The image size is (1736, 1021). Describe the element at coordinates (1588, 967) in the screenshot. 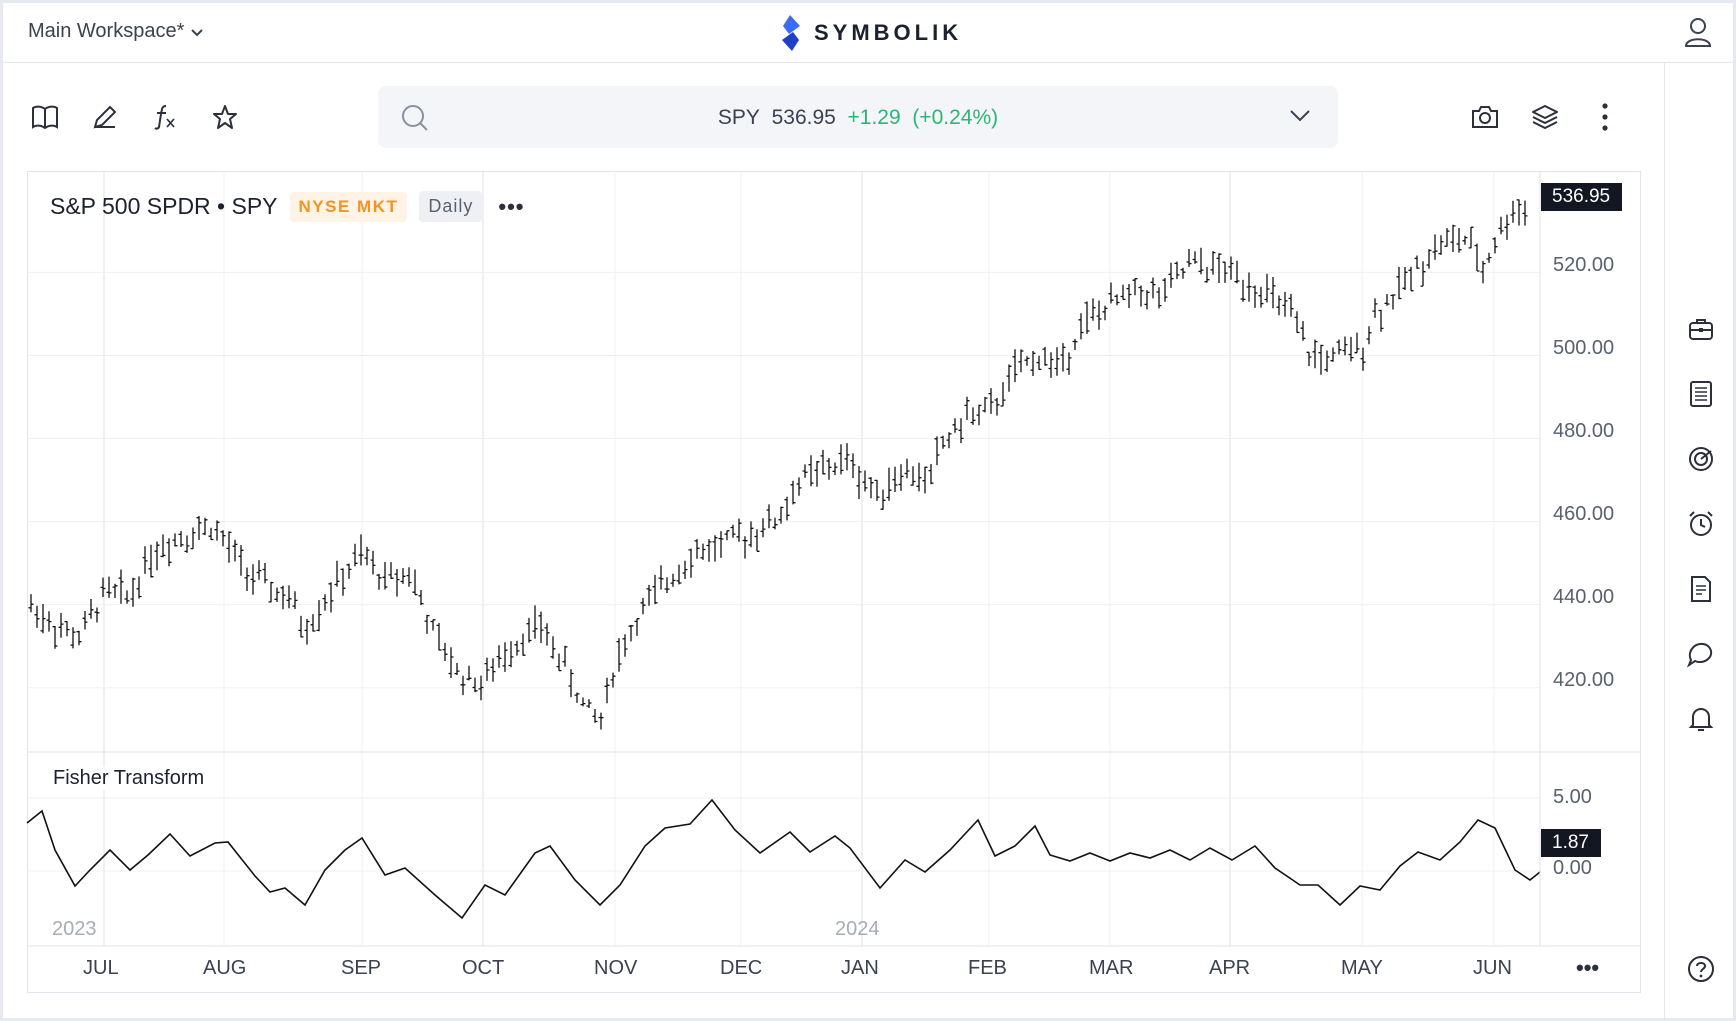

I see `time-axis-more-button: •••` at that location.